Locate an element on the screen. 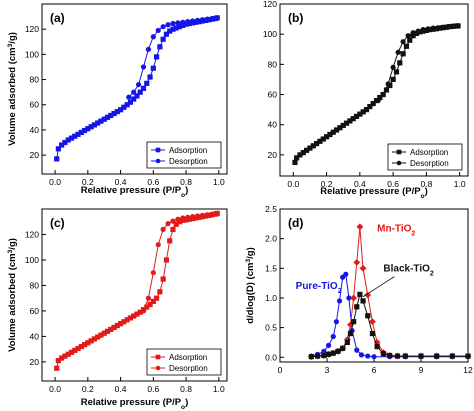 The width and height of the screenshot is (474, 411). panel-label: (b) is located at coordinates (295, 18).